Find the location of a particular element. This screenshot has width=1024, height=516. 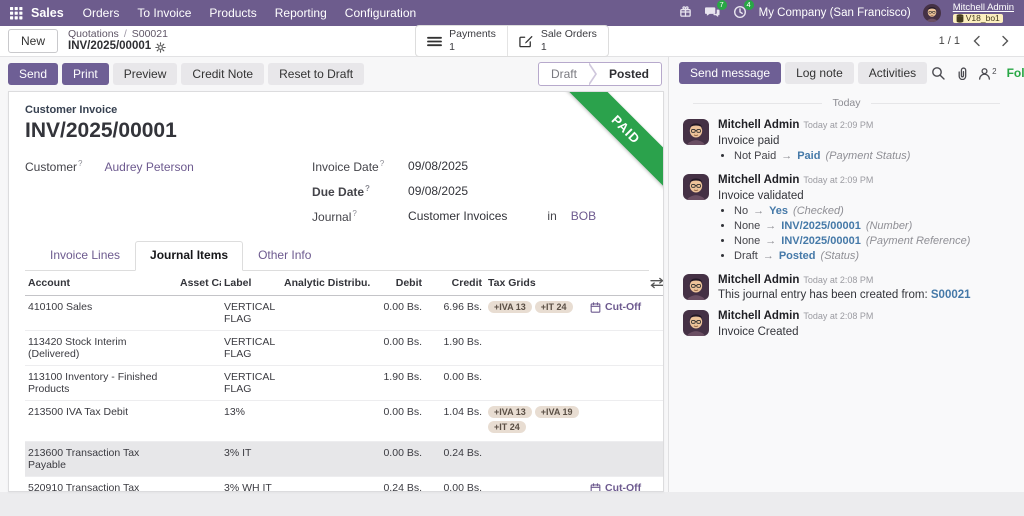

statusbar: Draft Posted is located at coordinates (599, 74).